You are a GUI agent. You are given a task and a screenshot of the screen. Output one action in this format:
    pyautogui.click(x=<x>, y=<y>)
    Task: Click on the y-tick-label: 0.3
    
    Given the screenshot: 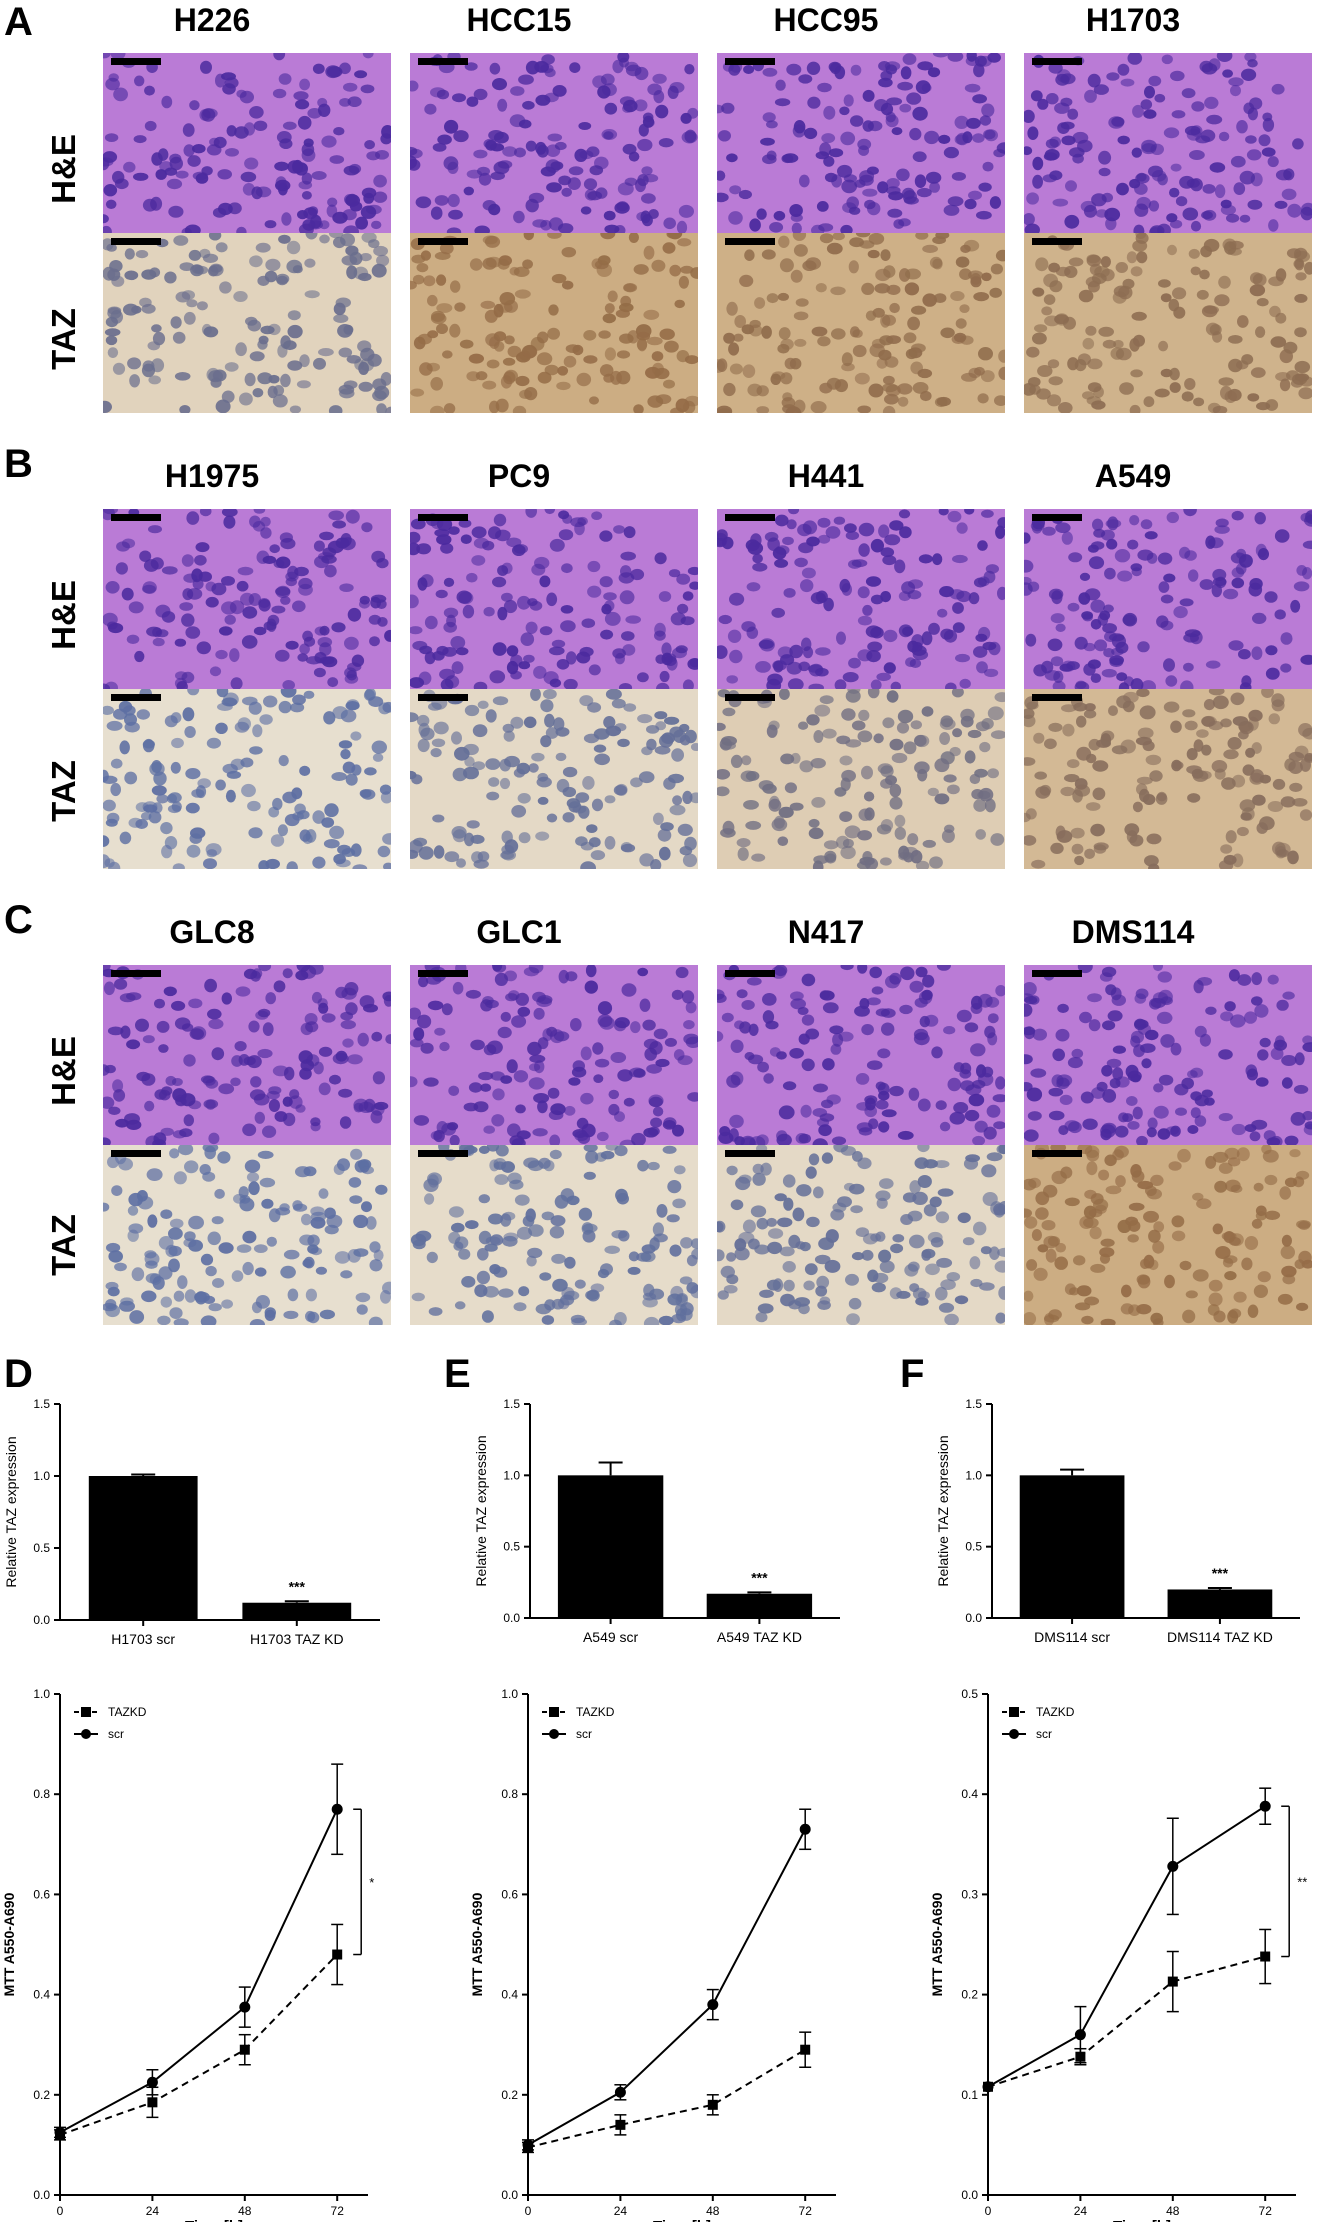 What is the action you would take?
    pyautogui.click(x=969, y=1894)
    